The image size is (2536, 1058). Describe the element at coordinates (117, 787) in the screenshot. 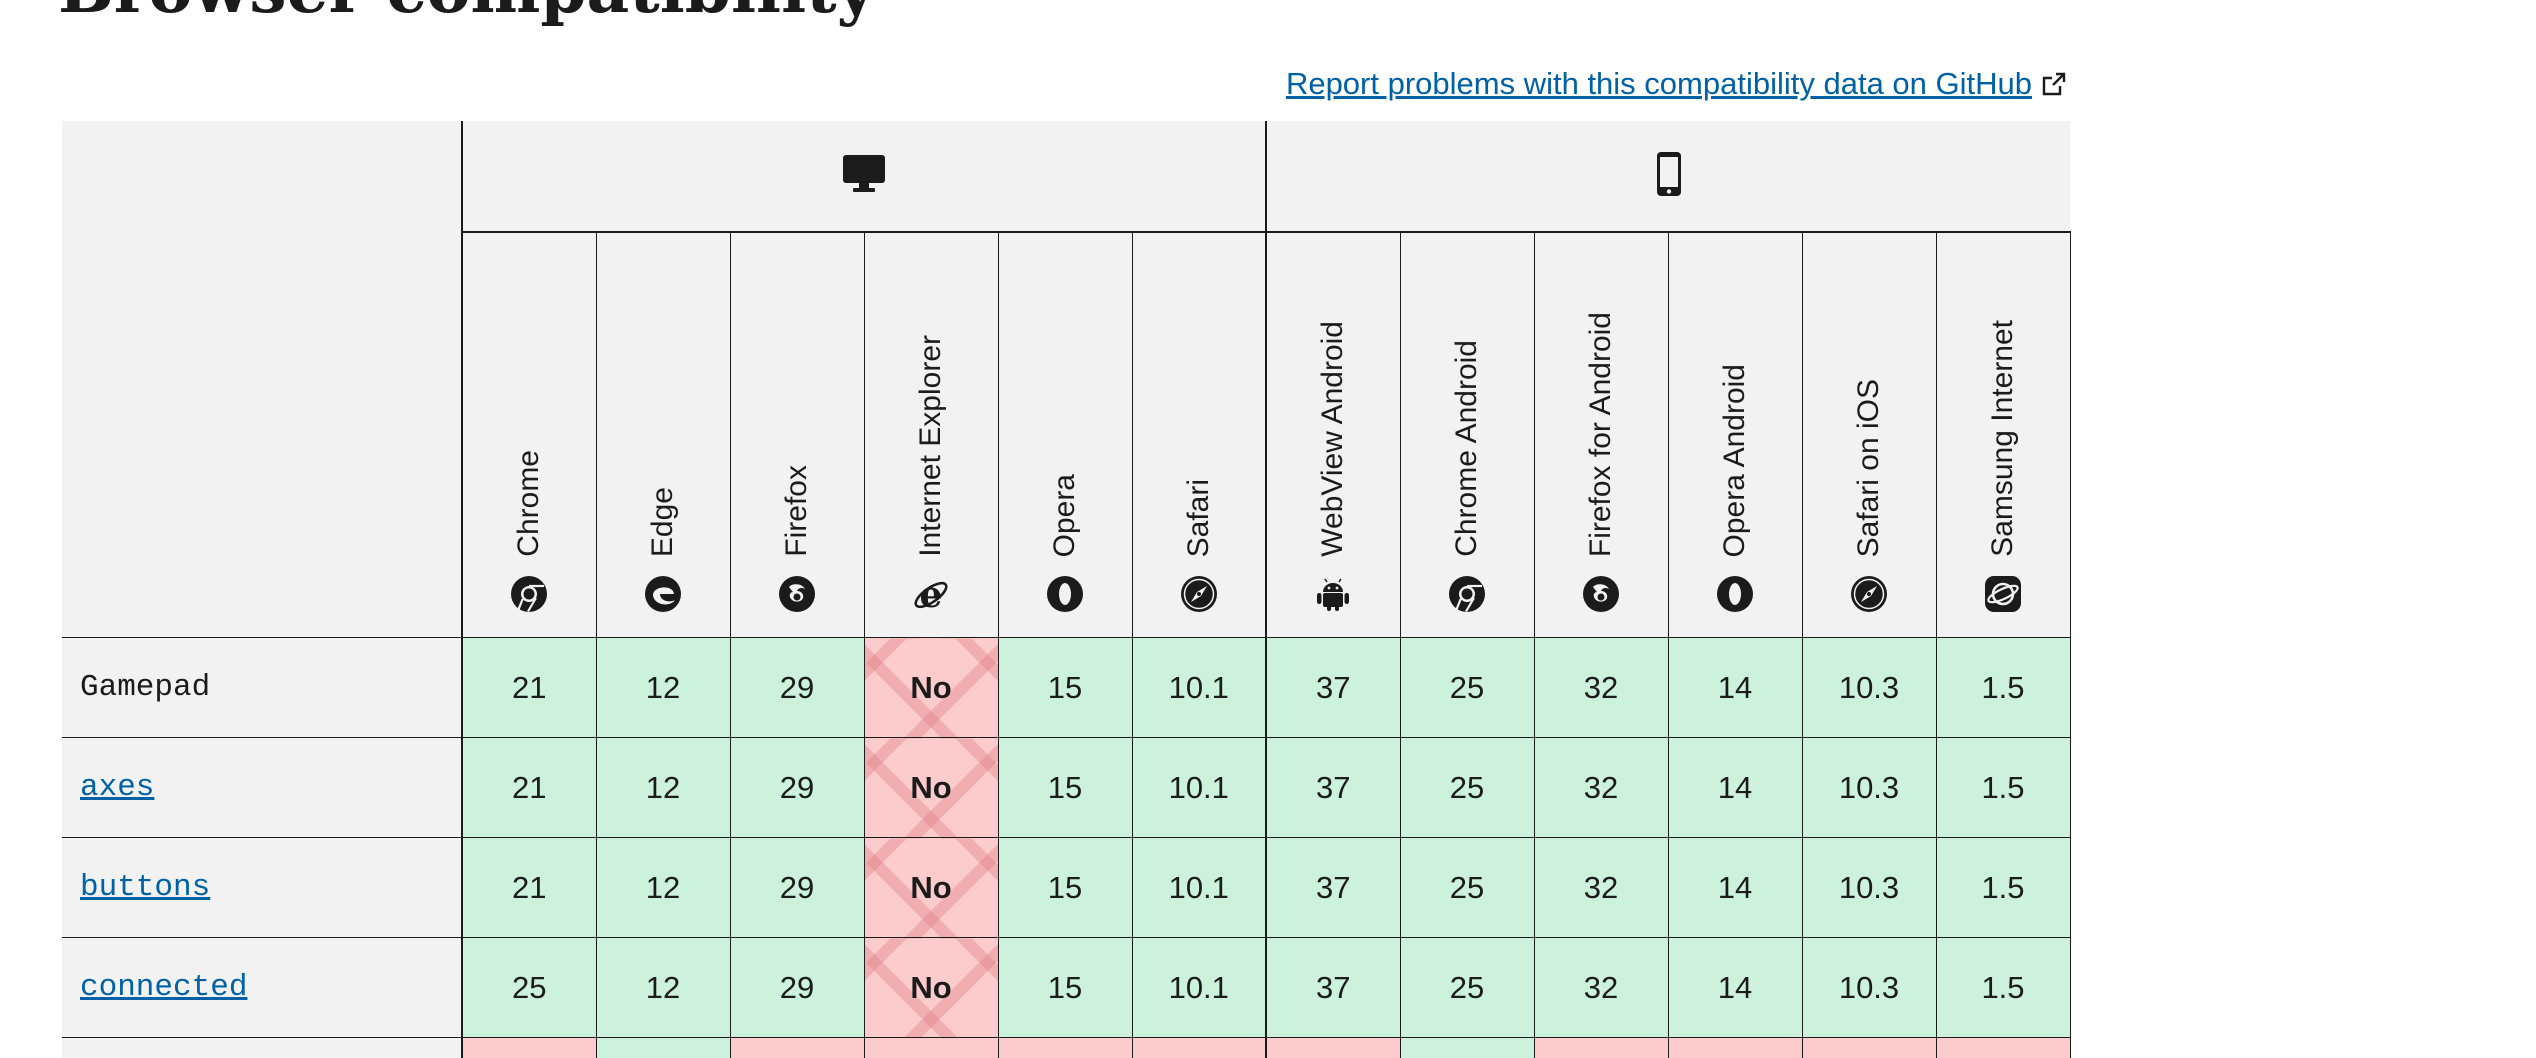

I see `feature-link-axes: axes` at that location.